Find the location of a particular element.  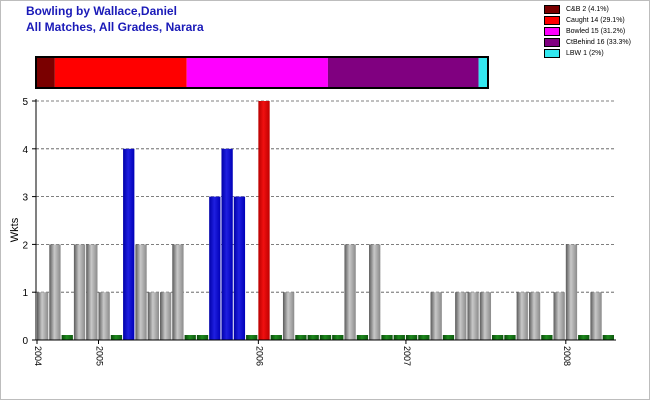

legend-label: Caught 14 (29.1%) is located at coordinates (595, 20).